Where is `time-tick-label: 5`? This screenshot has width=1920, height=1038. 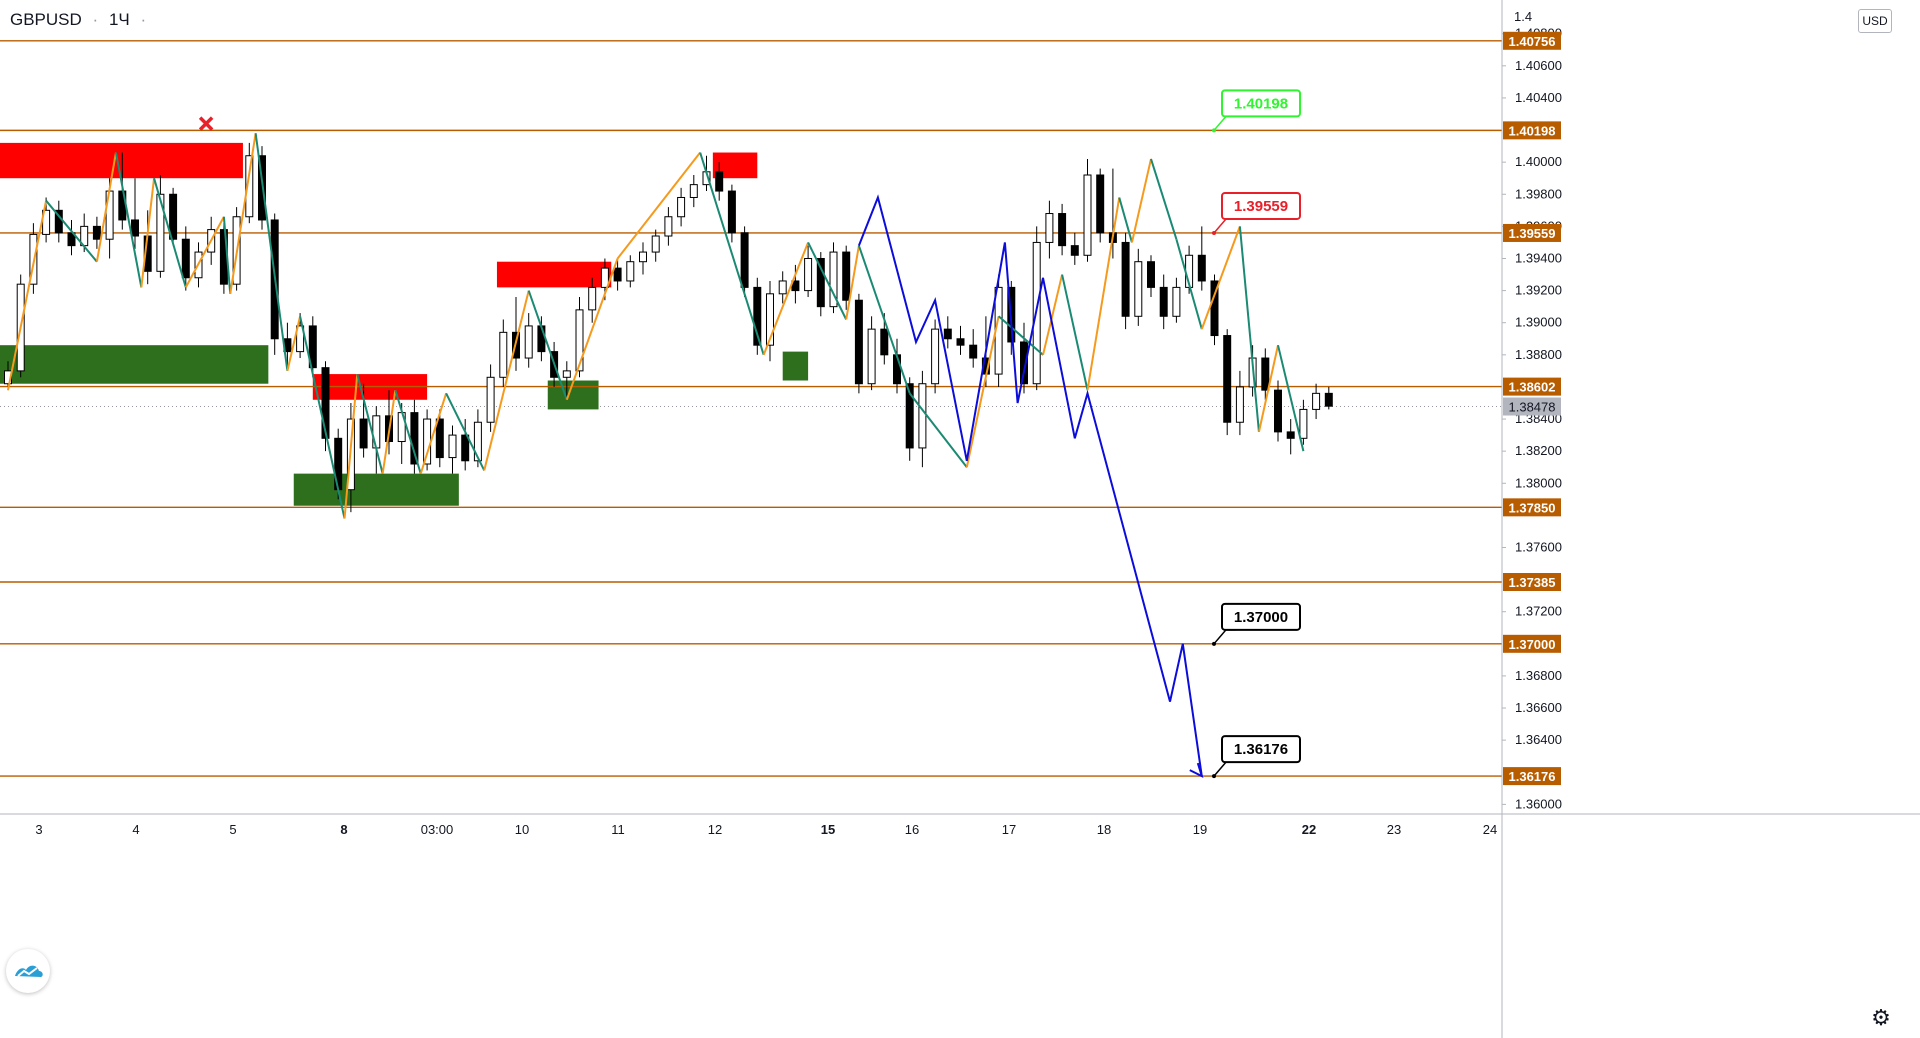 time-tick-label: 5 is located at coordinates (232, 829).